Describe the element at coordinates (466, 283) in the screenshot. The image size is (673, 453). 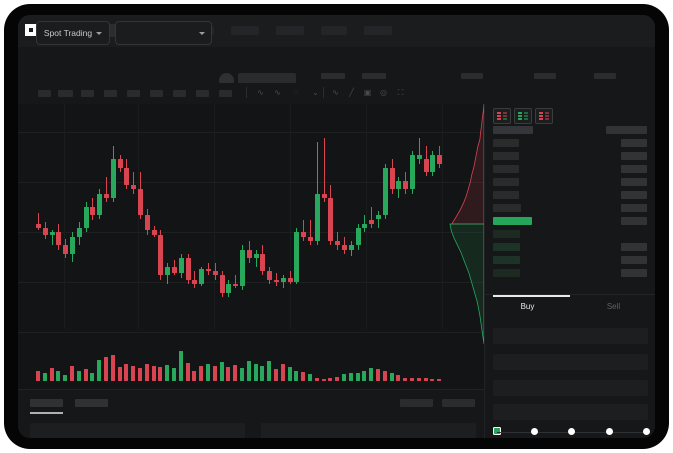
I see `depth-bids-area` at that location.